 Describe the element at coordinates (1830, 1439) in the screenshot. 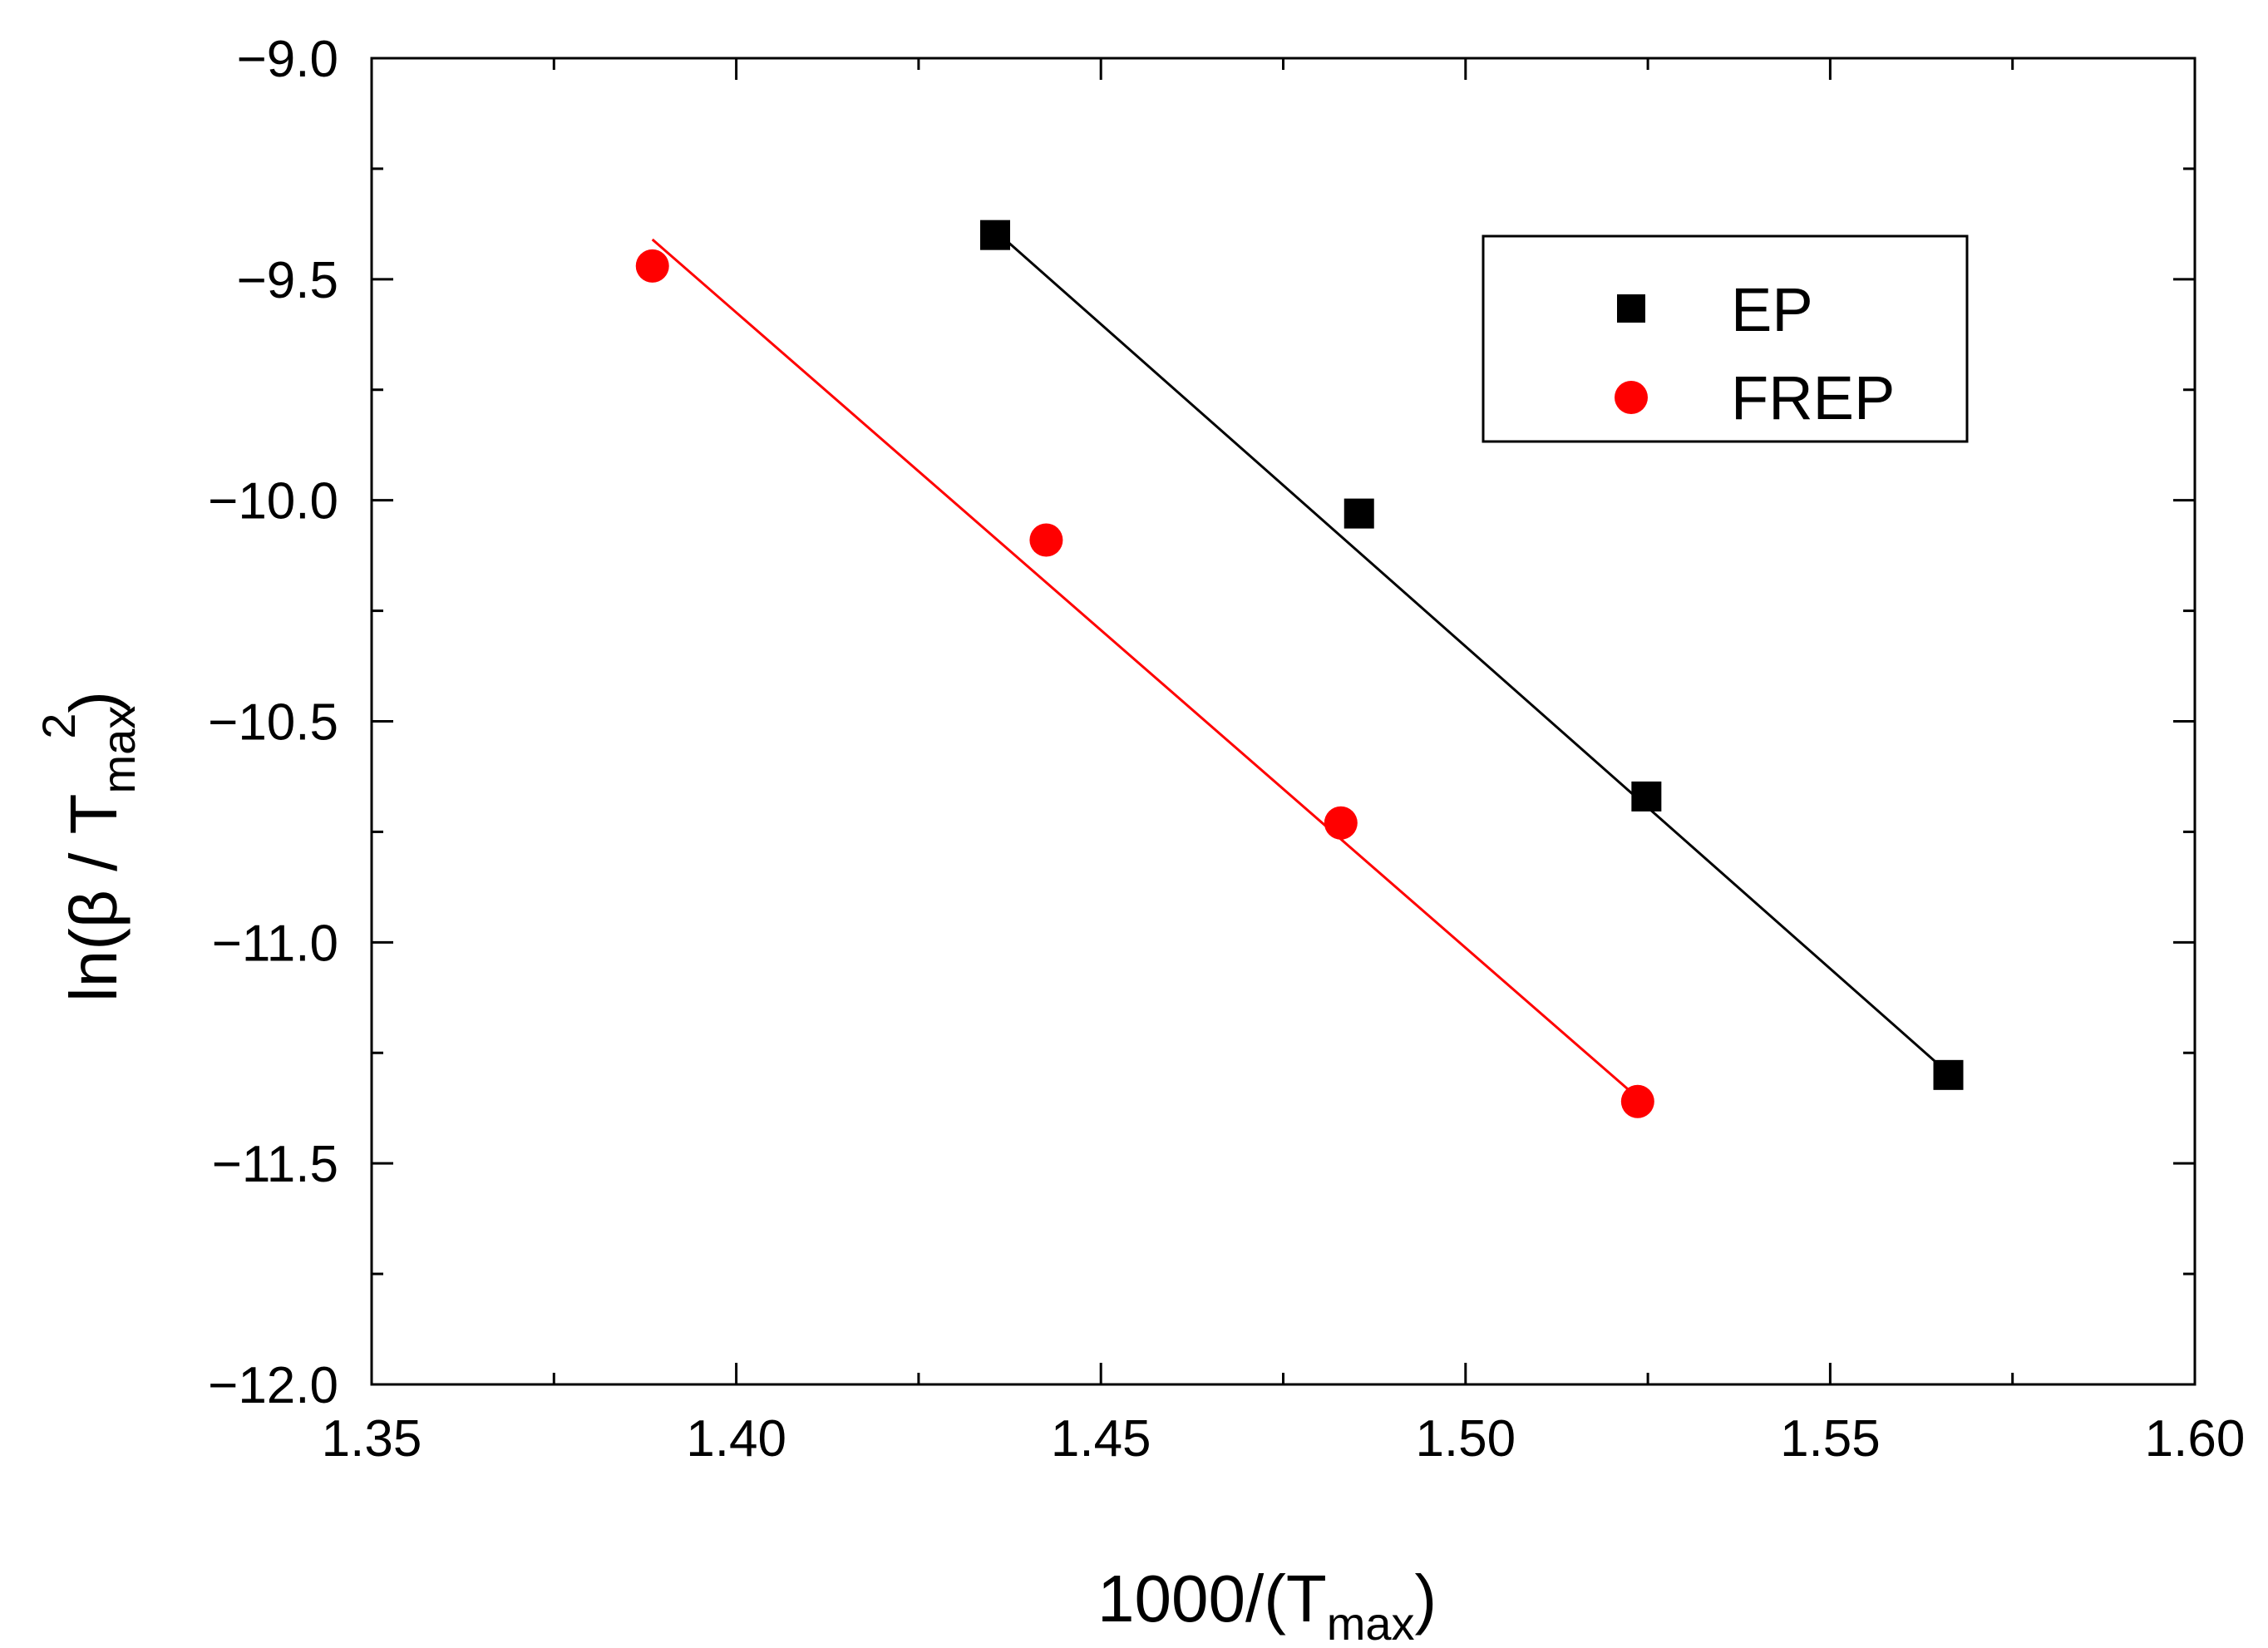

I see `x-tick-label: 1.55` at that location.